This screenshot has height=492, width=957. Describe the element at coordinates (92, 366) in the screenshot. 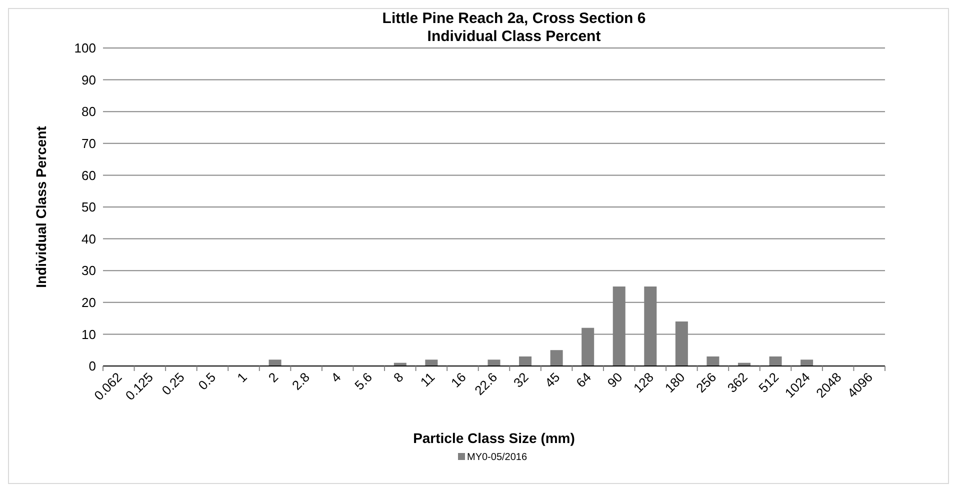

I see `y-tick-label: 0` at that location.